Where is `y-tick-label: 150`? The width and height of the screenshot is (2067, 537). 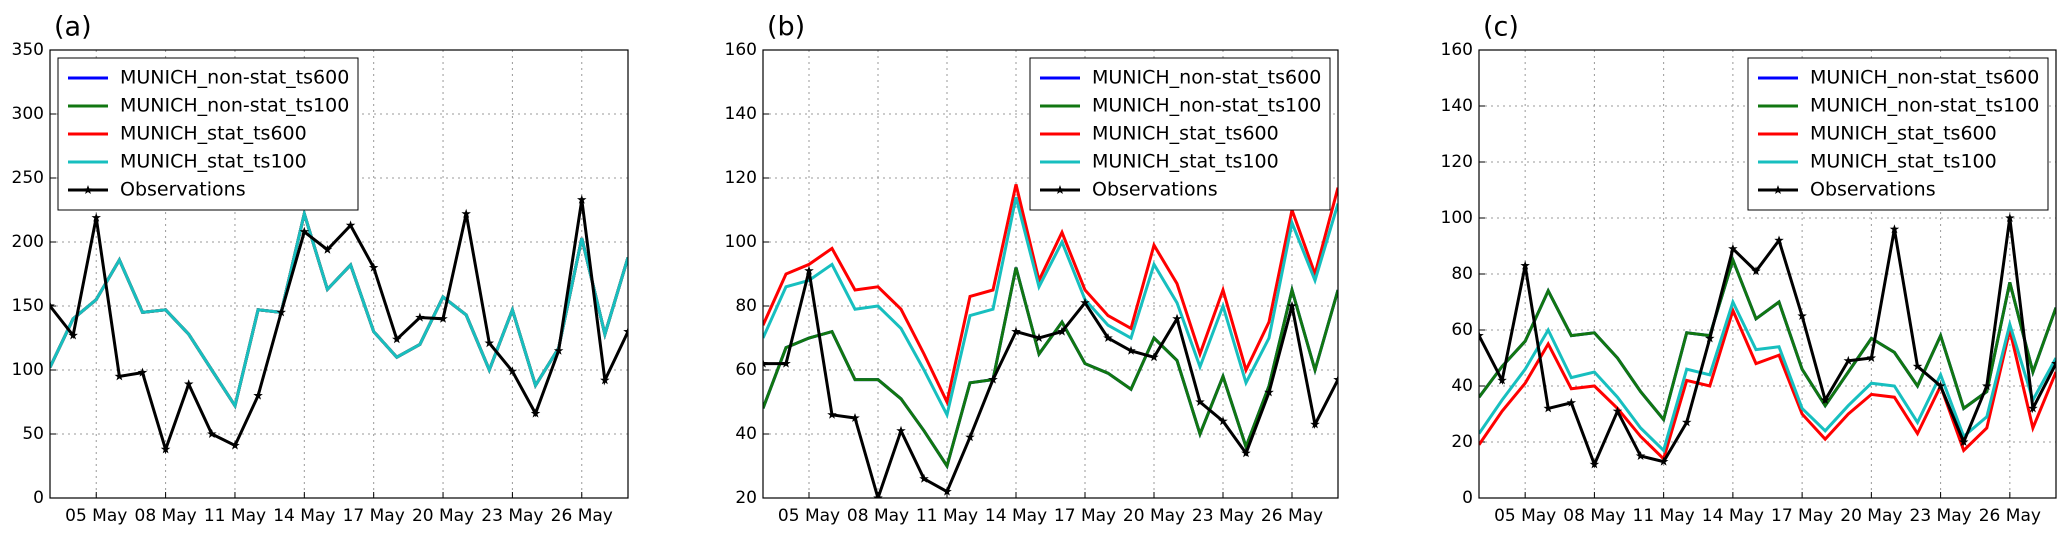
y-tick-label: 150 is located at coordinates (28, 306).